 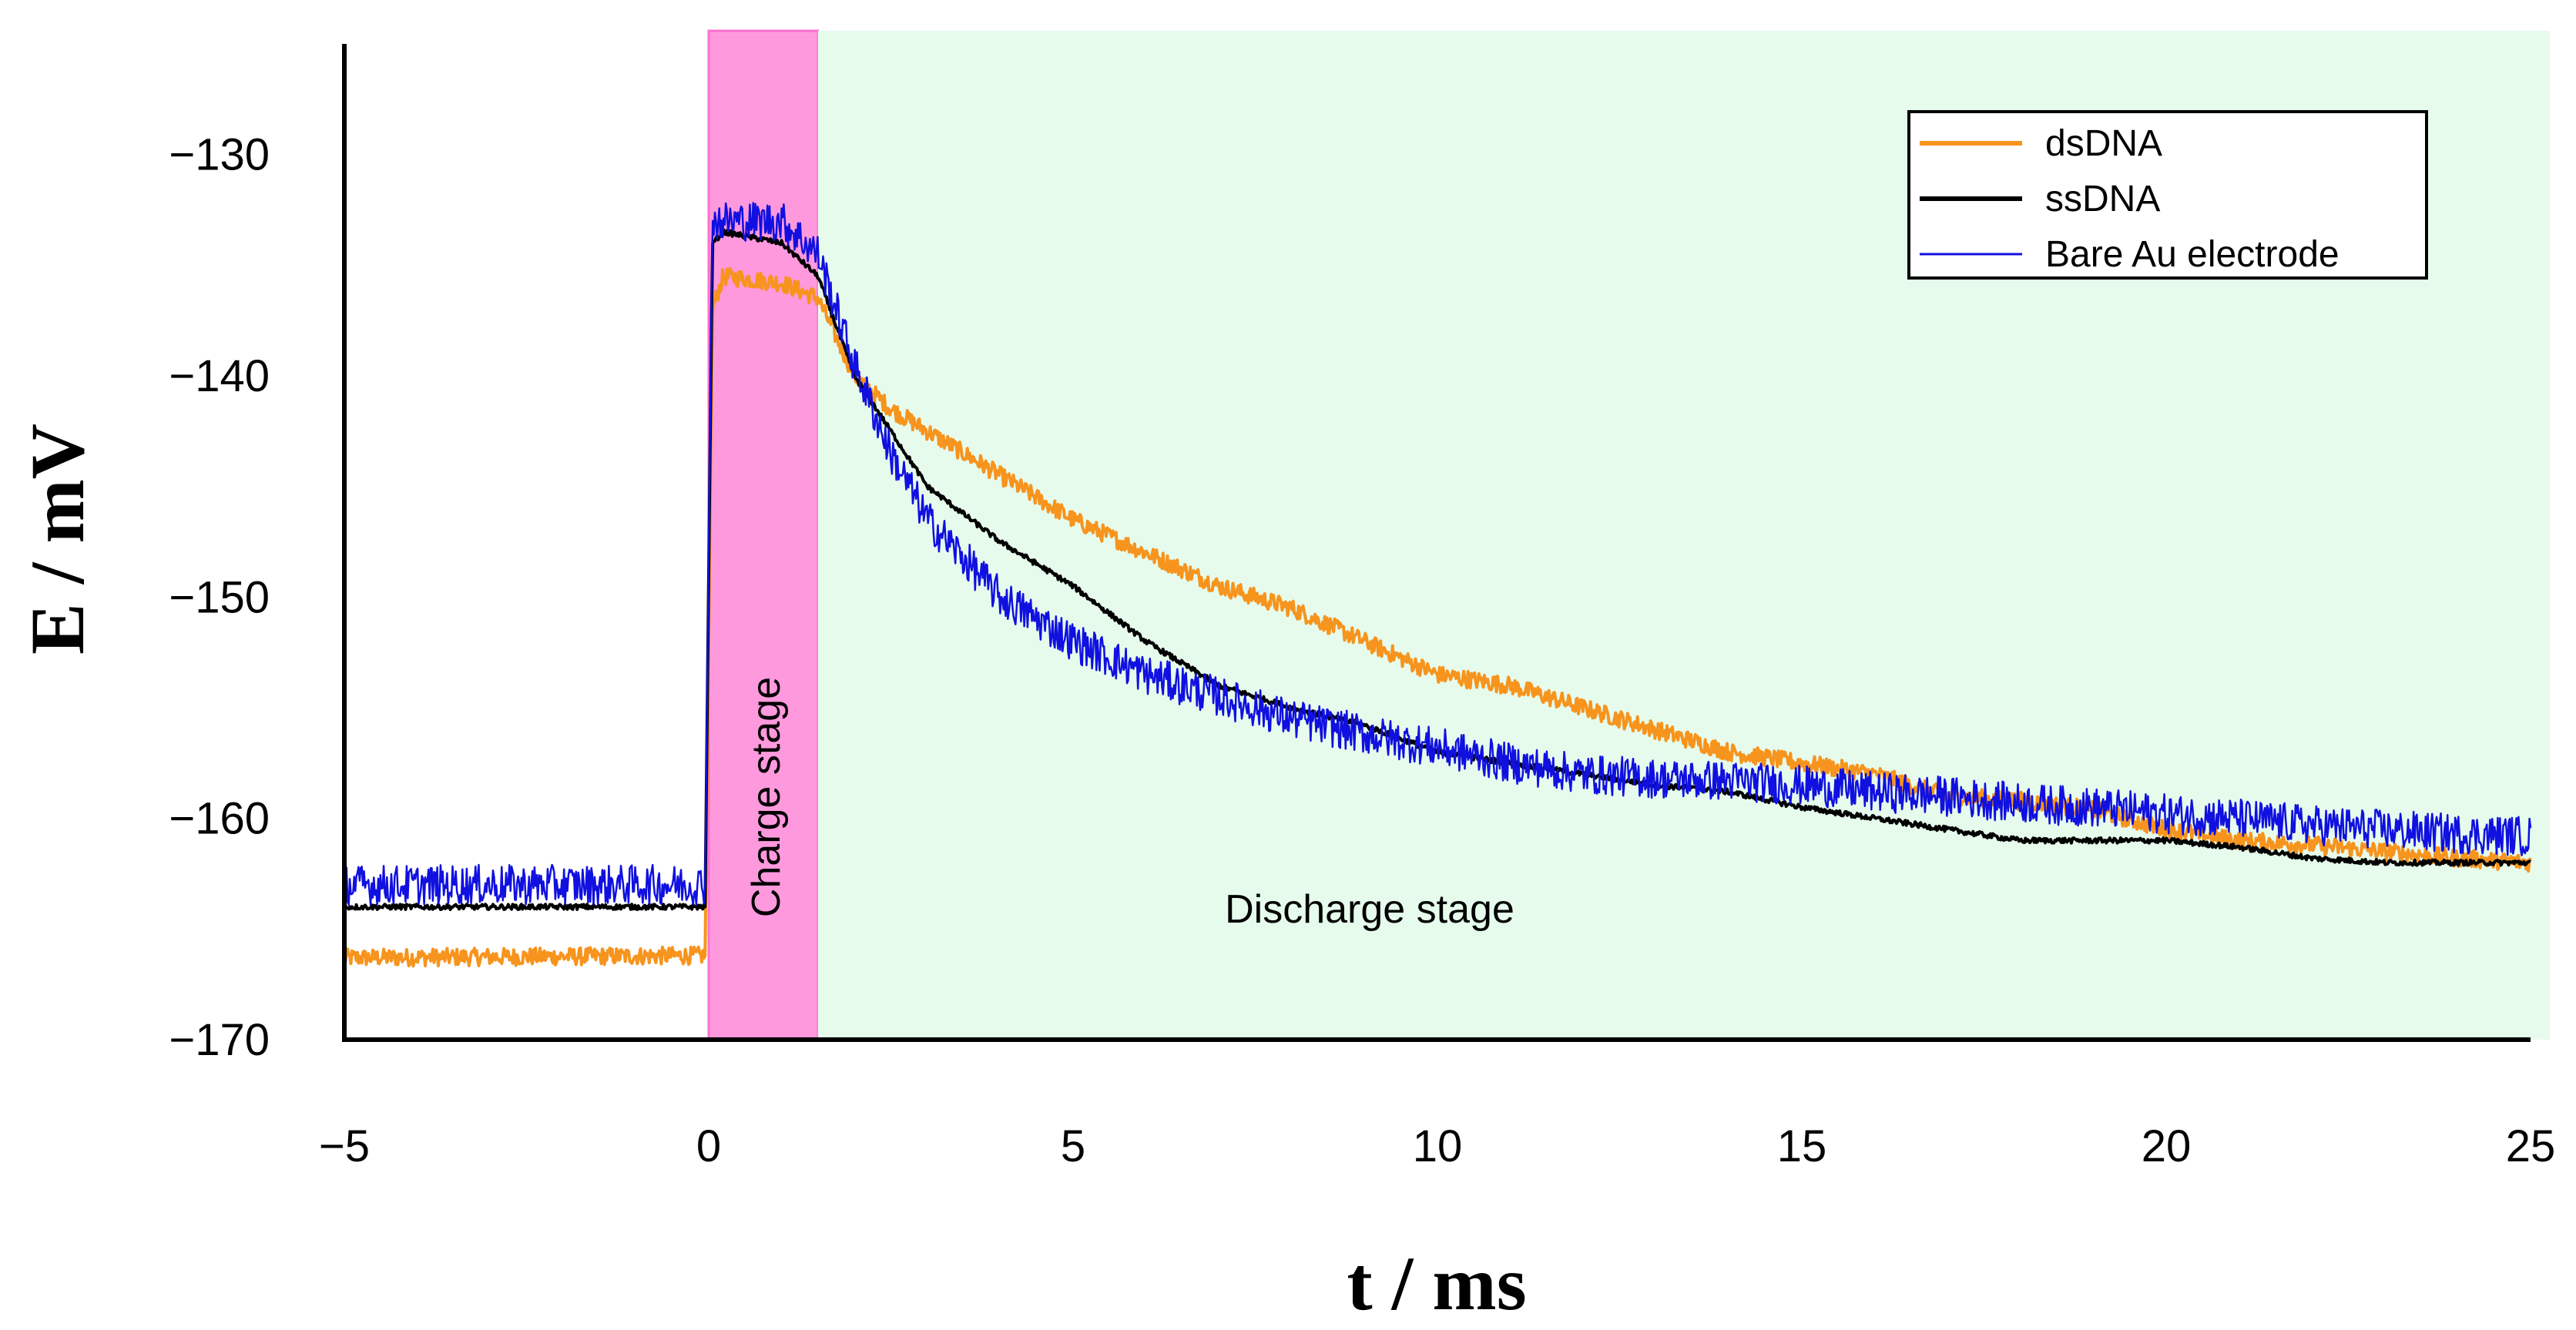 I want to click on legend-label-ssdna: ssDNA, so click(x=2102, y=199).